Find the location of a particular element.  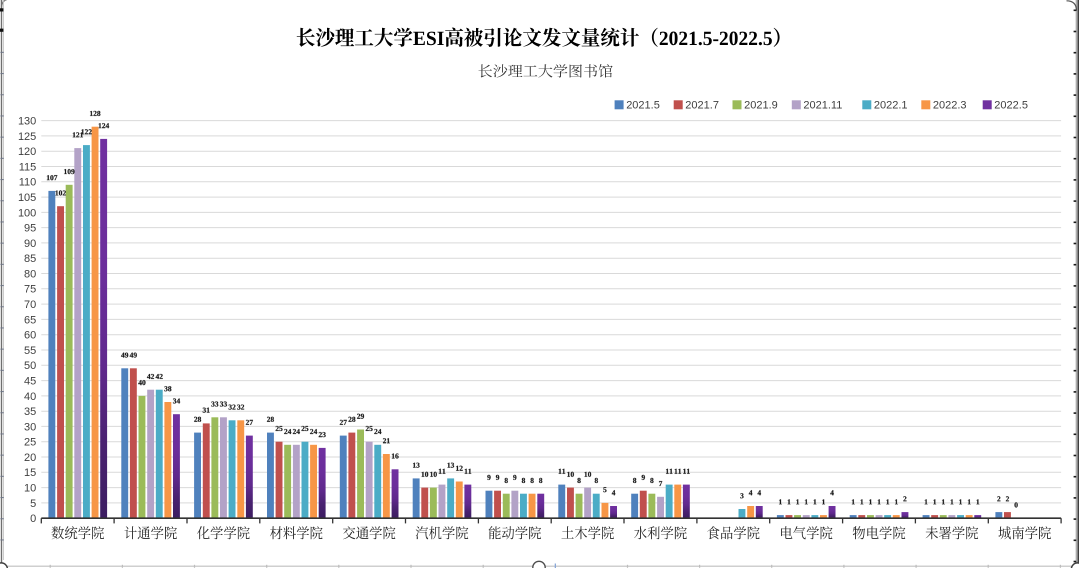

svg-text: 2022.1 is located at coordinates (891, 105).